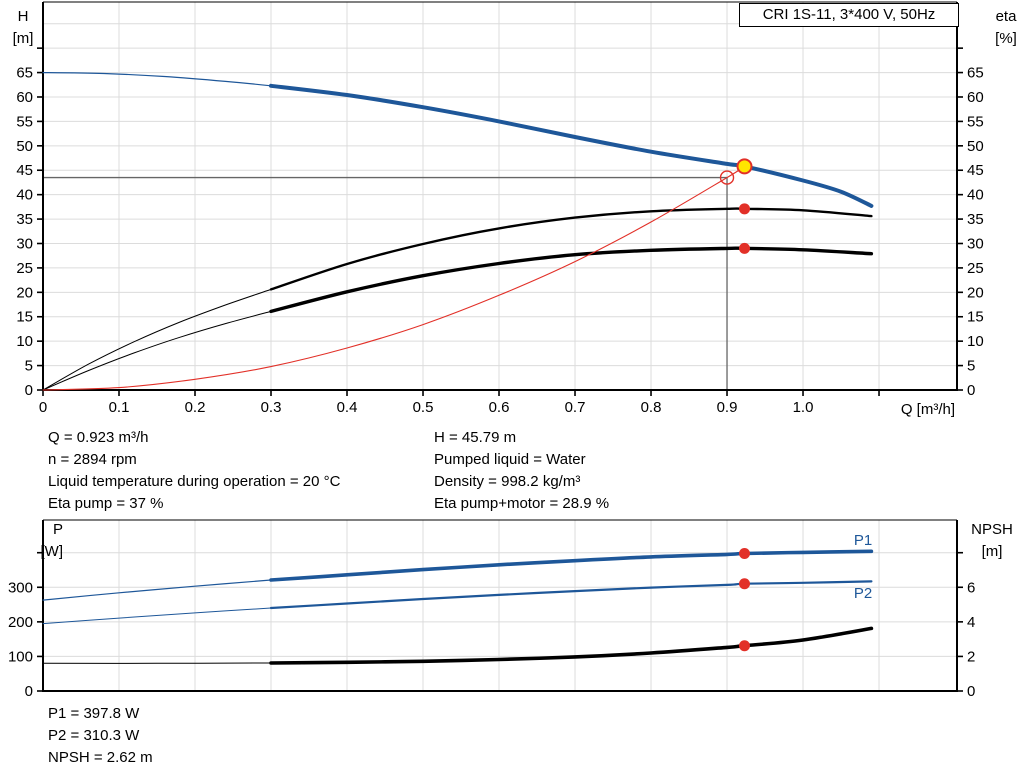  I want to click on tick-label-left: 35, so click(24, 219).